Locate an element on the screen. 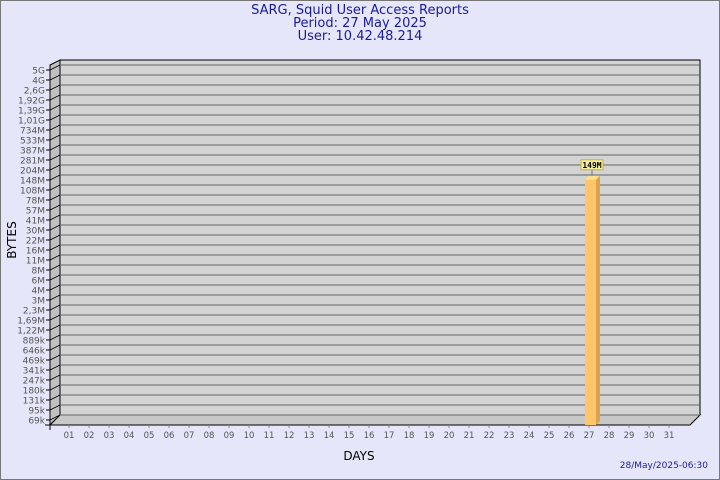 This screenshot has height=480, width=720. x-tick-label: 11 is located at coordinates (269, 436).